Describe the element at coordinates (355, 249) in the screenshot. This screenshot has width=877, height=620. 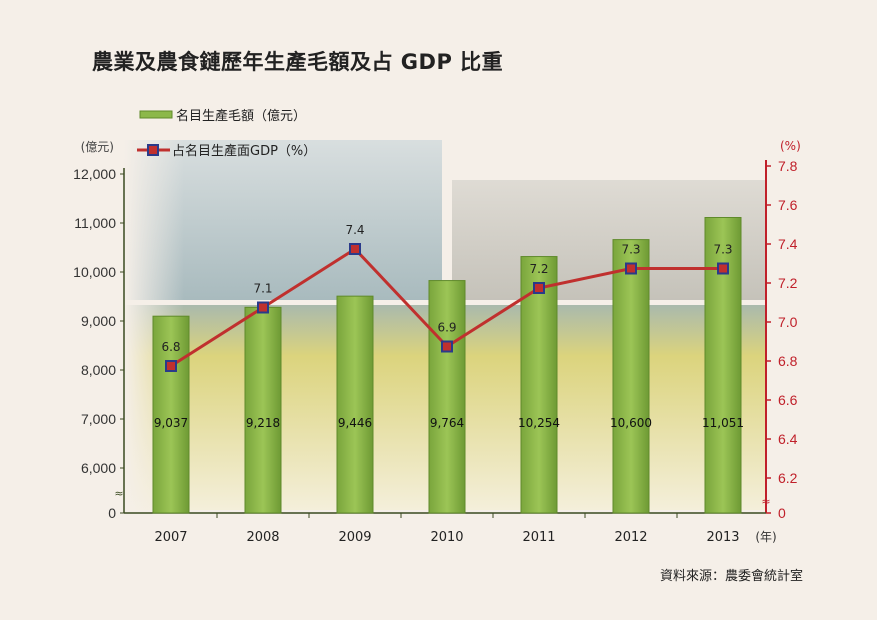
I see `line-marker-2009` at that location.